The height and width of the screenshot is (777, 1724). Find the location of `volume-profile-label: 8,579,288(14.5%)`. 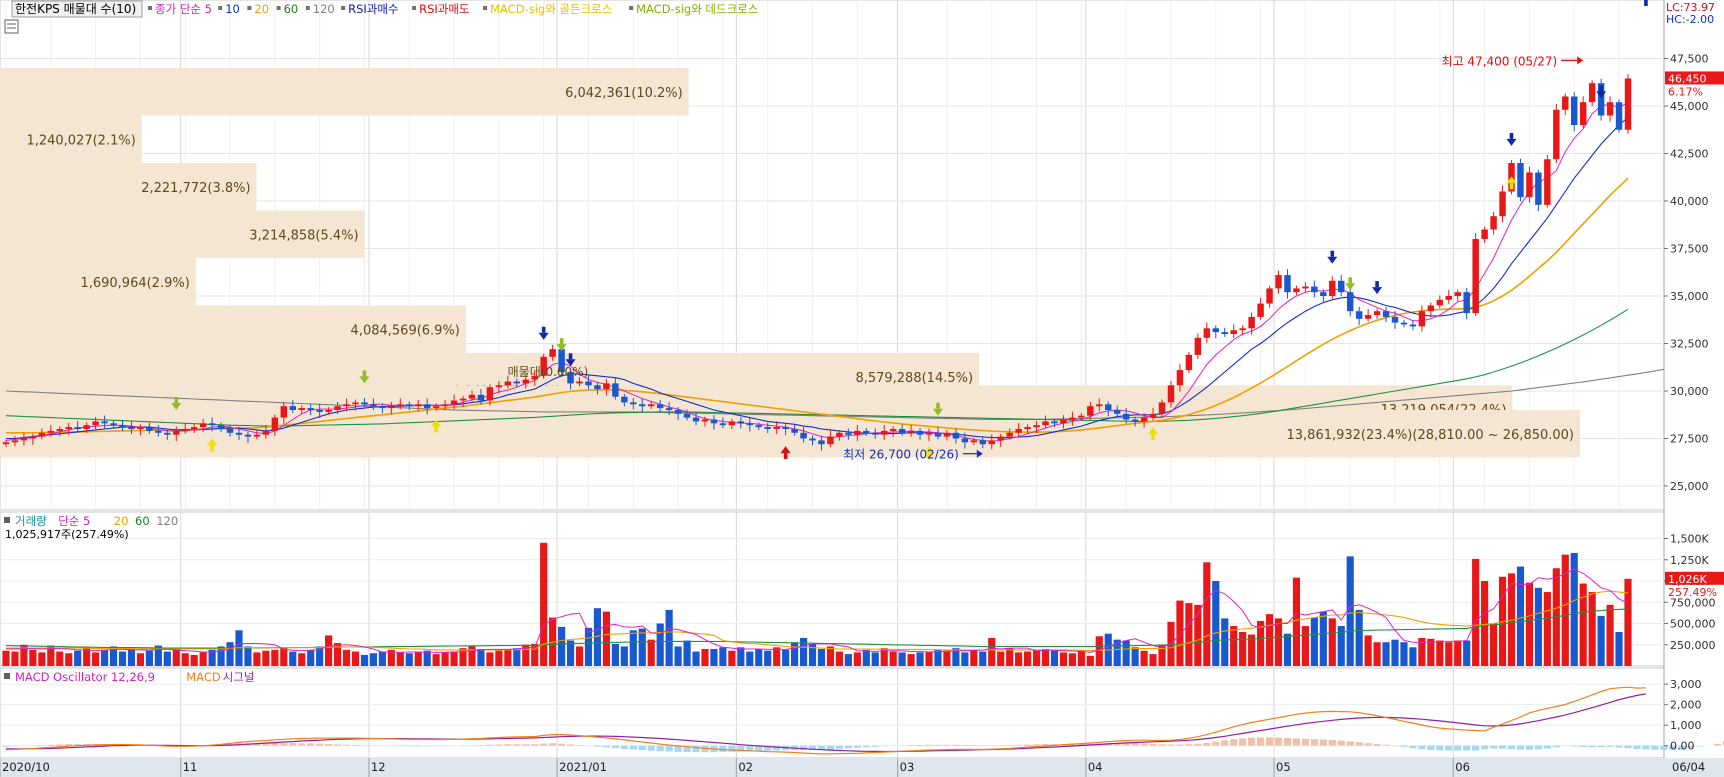

volume-profile-label: 8,579,288(14.5%) is located at coordinates (914, 378).